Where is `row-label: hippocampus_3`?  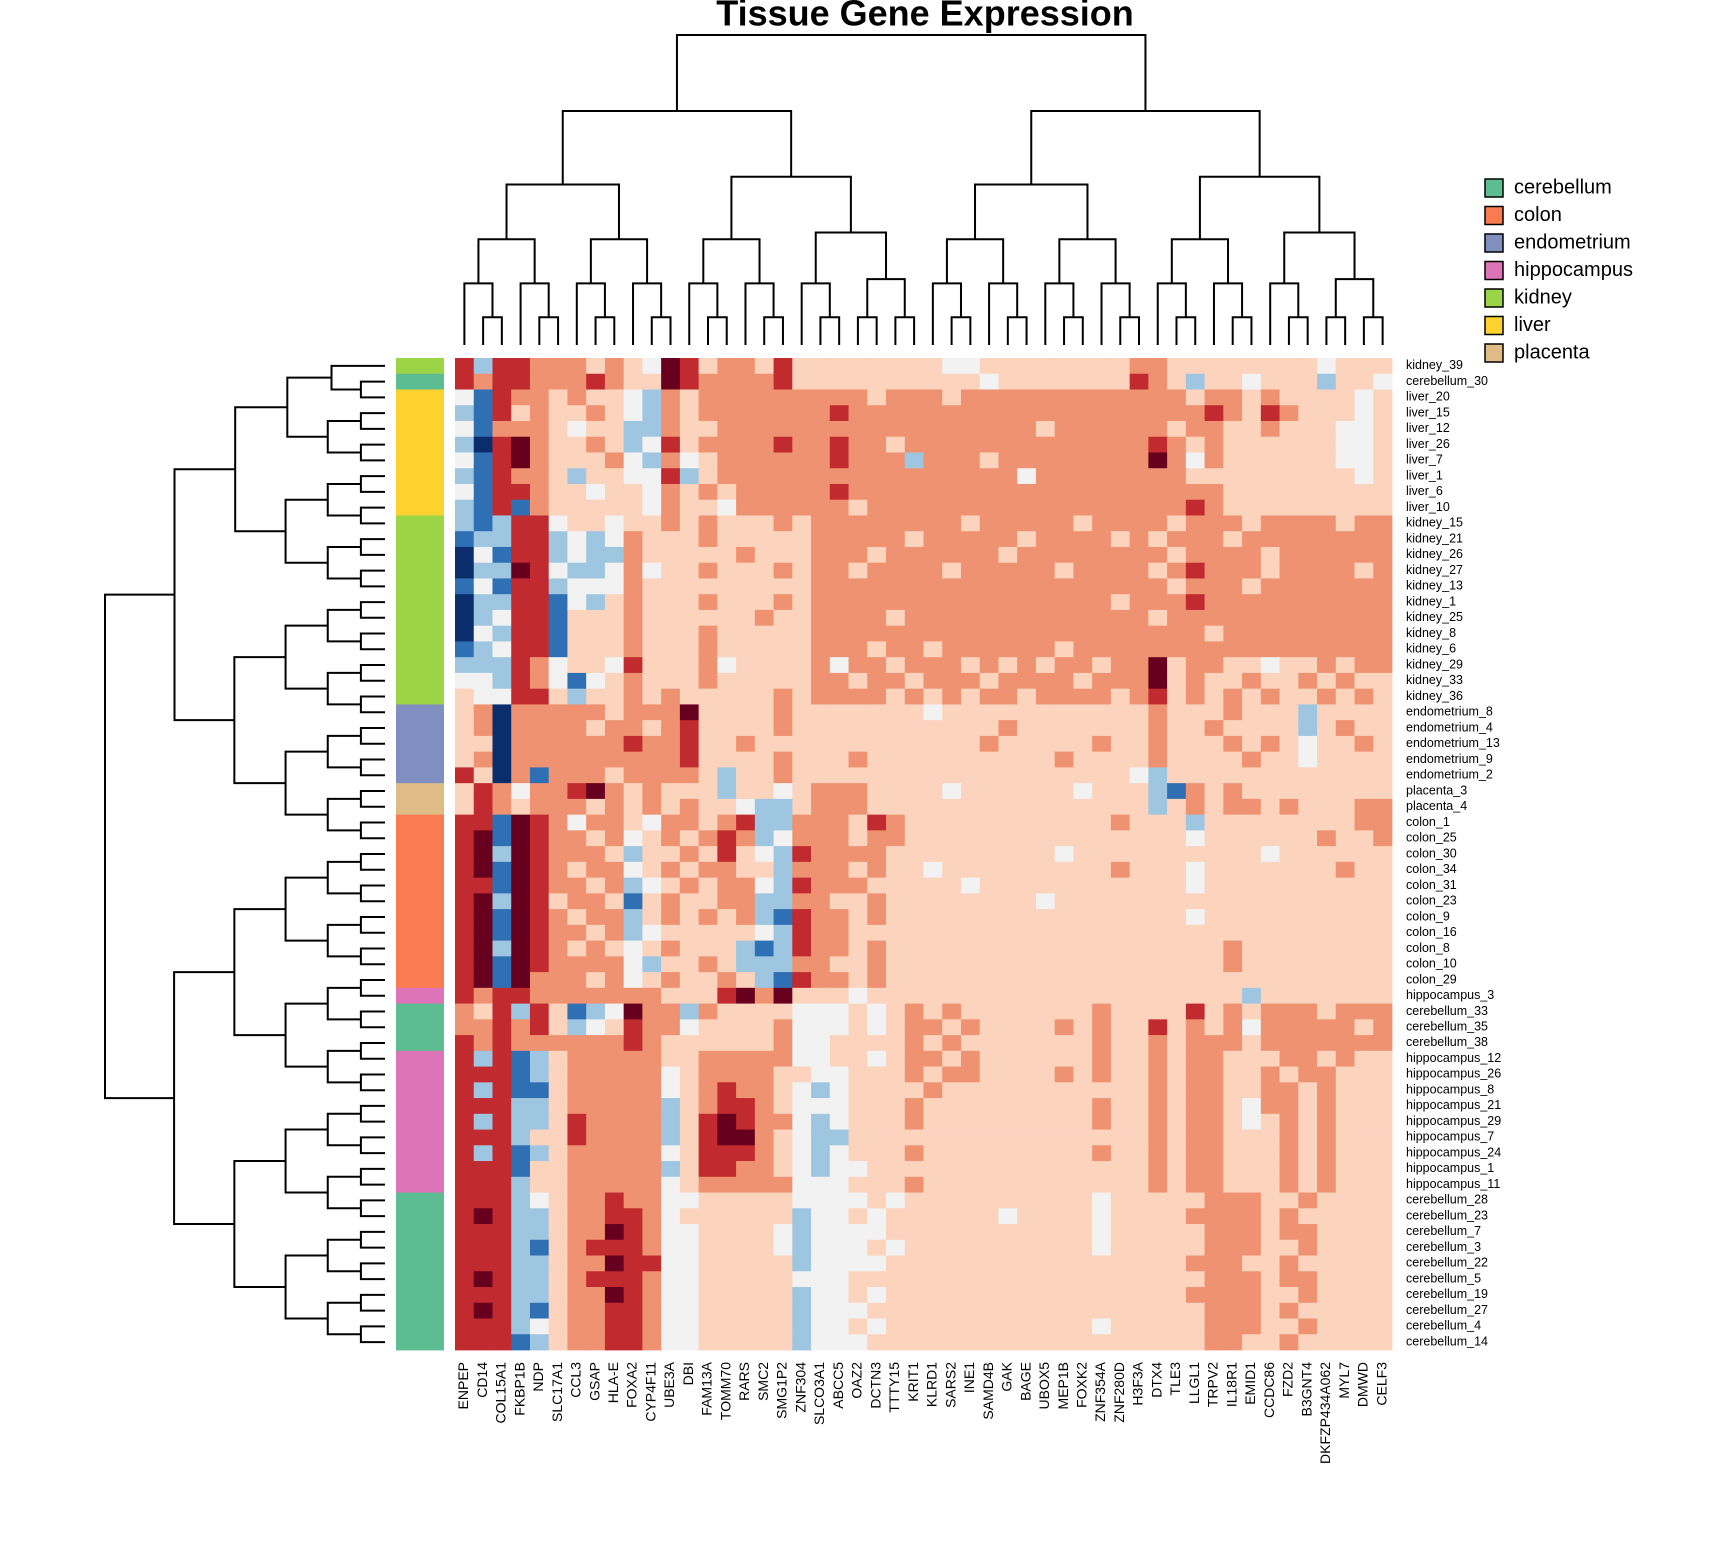
row-label: hippocampus_3 is located at coordinates (1450, 995).